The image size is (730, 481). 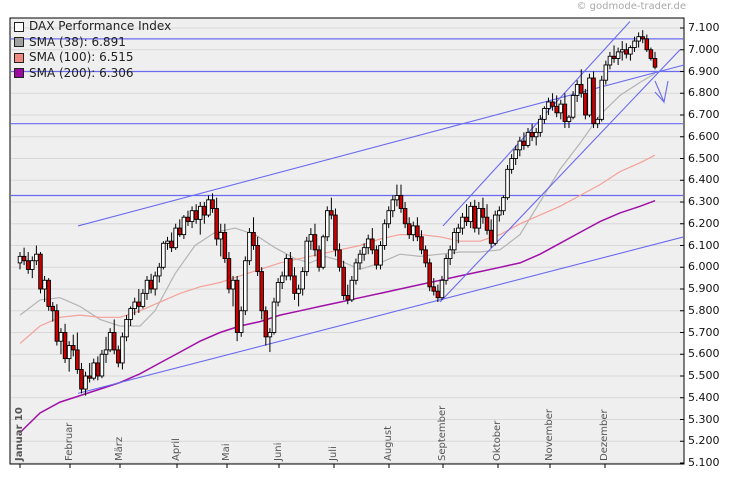 What do you see at coordinates (81, 57) in the screenshot?
I see `legend-label: SMA (100): 6.515` at bounding box center [81, 57].